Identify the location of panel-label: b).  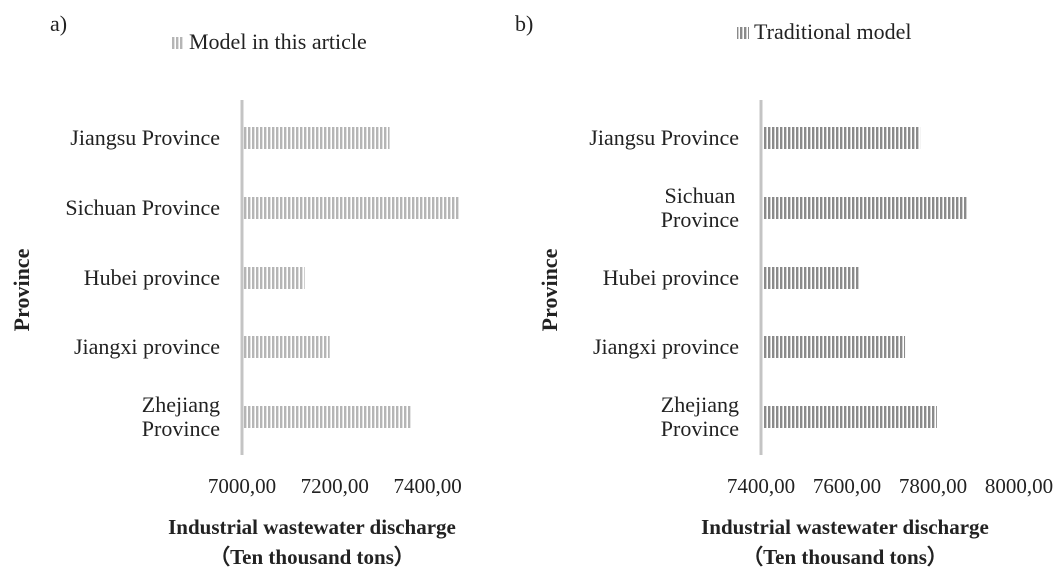
(524, 23).